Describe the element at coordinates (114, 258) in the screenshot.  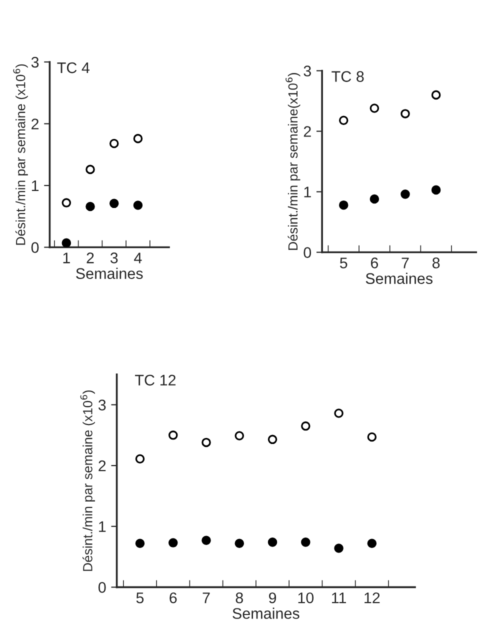
I see `x-tick-label: 3` at that location.